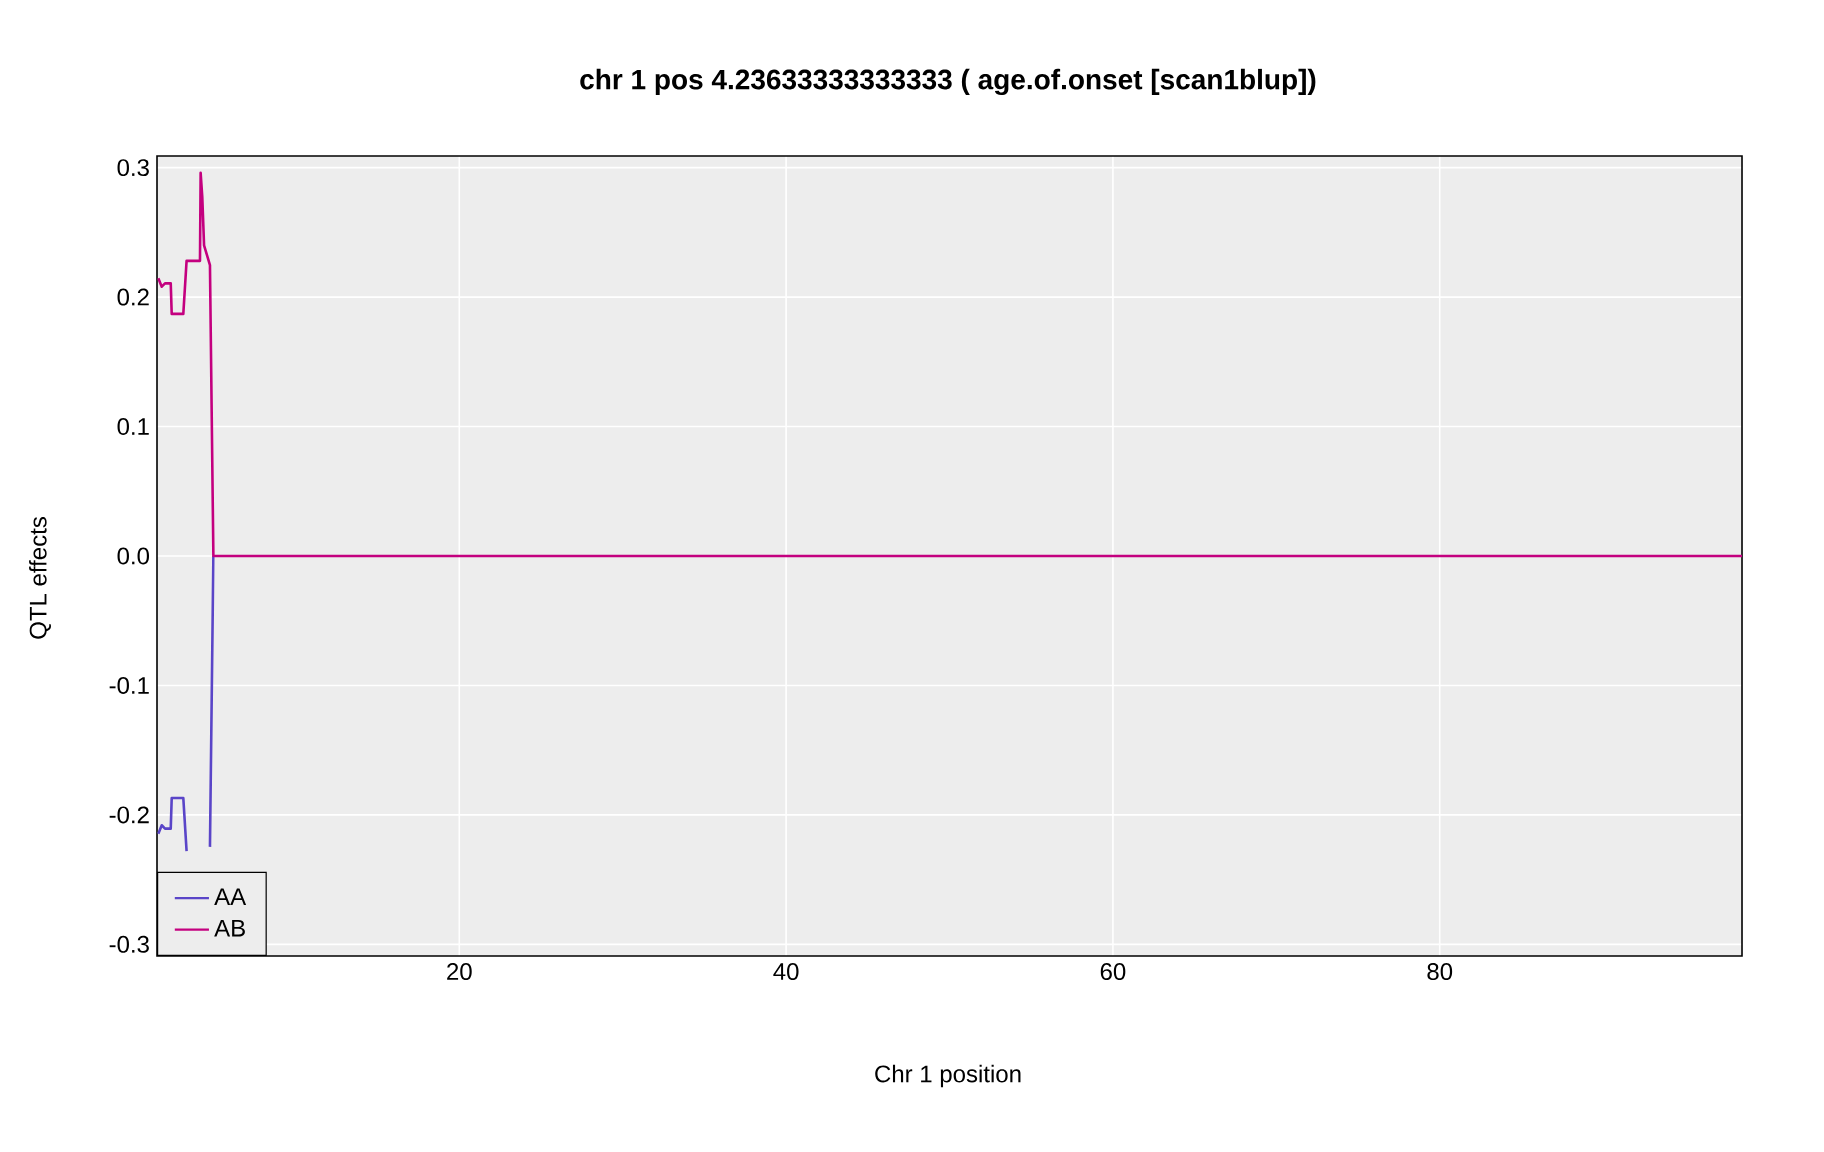 The width and height of the screenshot is (1824, 1152). I want to click on x-tick-label: 80, so click(1440, 972).